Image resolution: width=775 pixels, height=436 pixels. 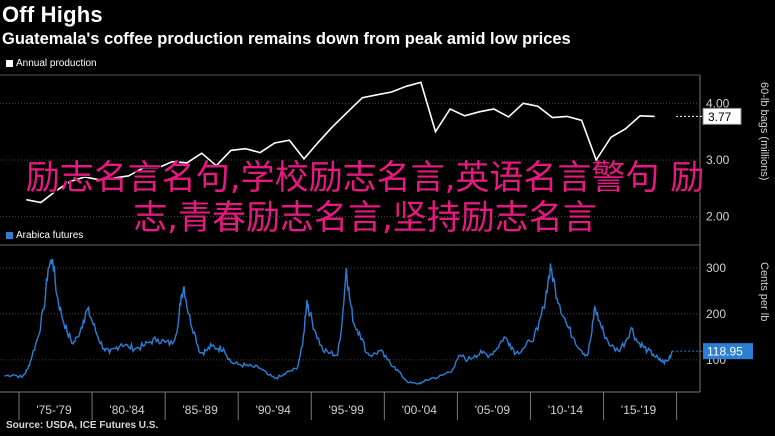 What do you see at coordinates (420, 410) in the screenshot?
I see `x-tick-label: '00-'04` at bounding box center [420, 410].